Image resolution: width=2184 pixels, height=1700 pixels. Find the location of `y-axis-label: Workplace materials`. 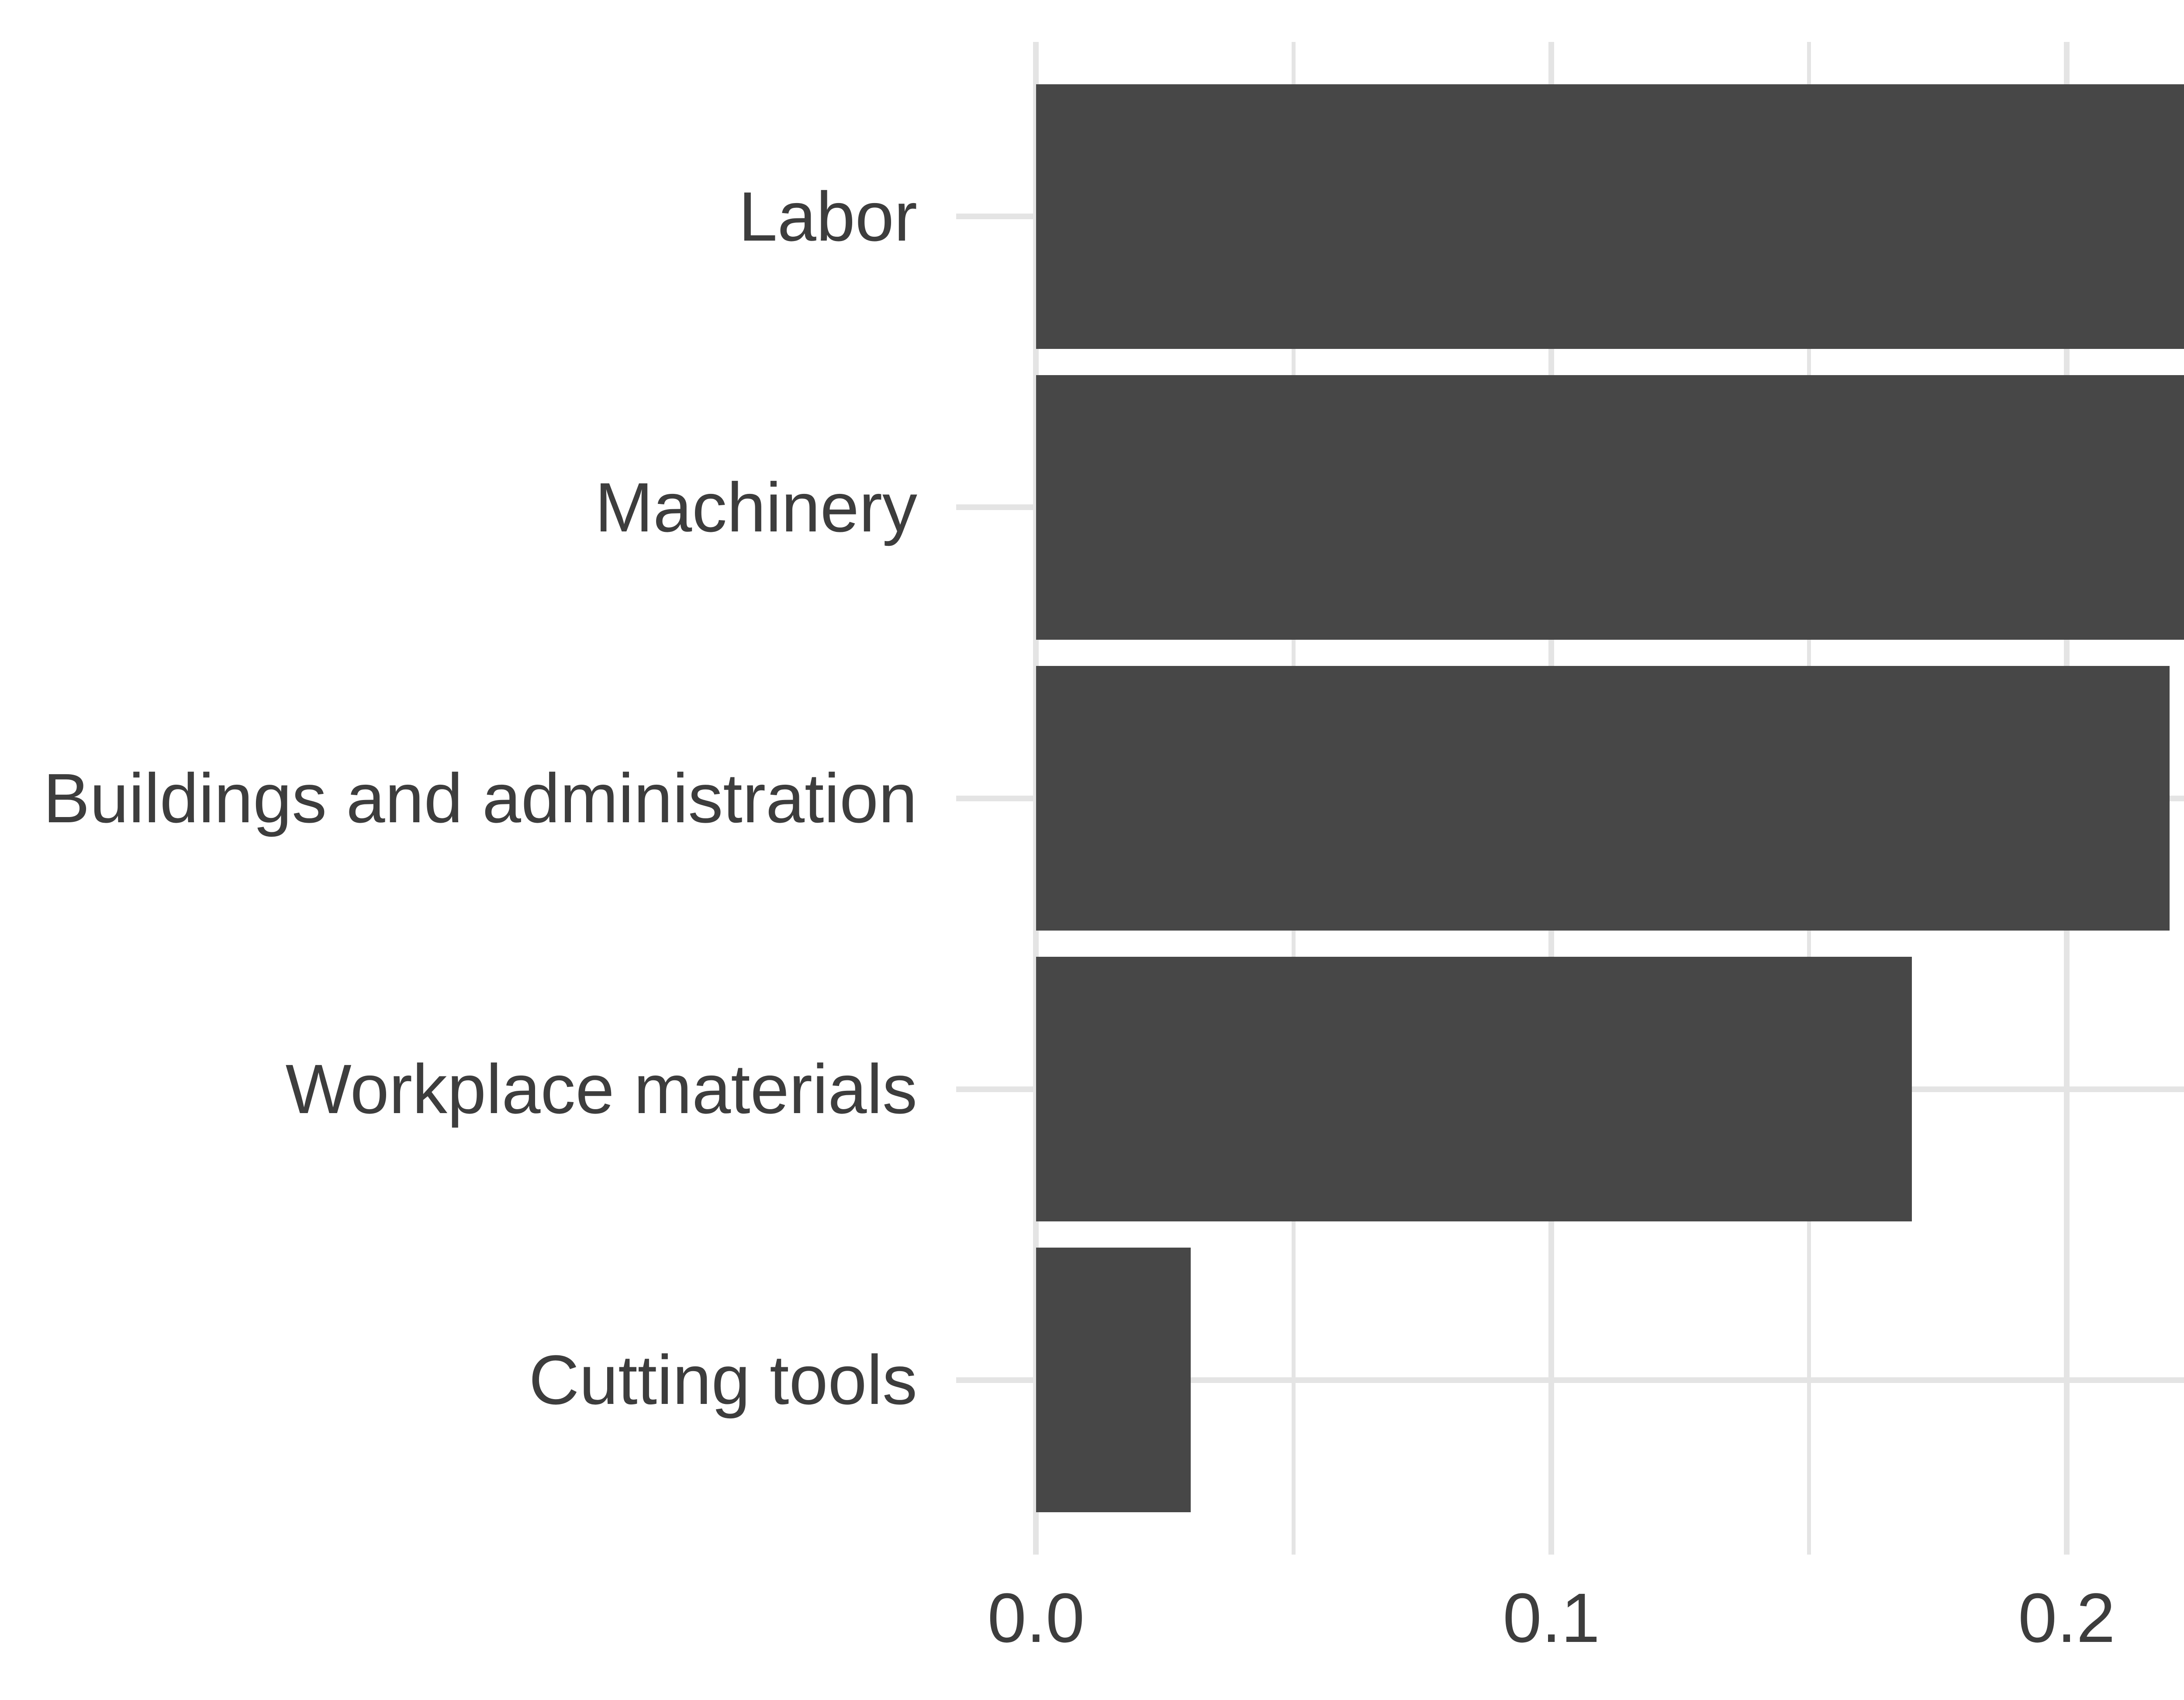

y-axis-label: Workplace materials is located at coordinates (601, 1089).